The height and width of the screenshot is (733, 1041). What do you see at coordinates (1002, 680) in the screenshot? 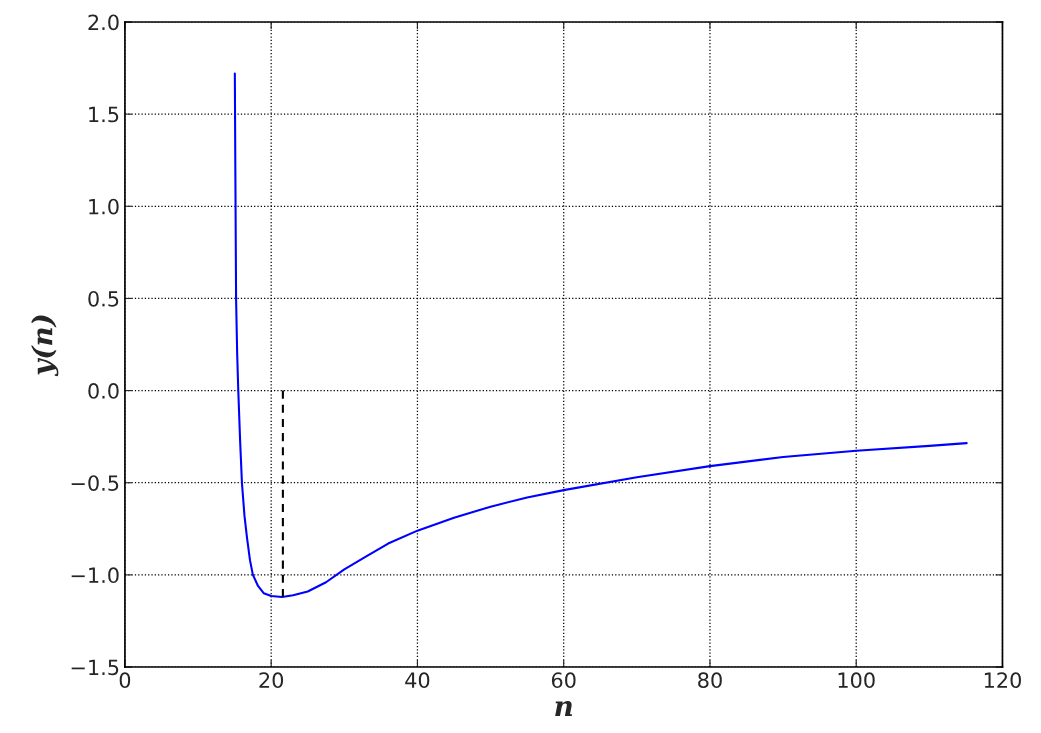
I see `x-tick-label: 120` at bounding box center [1002, 680].